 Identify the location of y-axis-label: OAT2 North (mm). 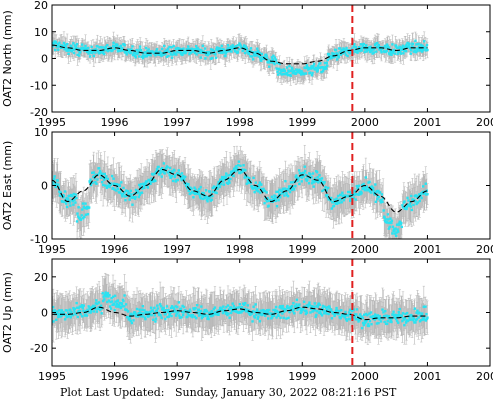
(7, 58).